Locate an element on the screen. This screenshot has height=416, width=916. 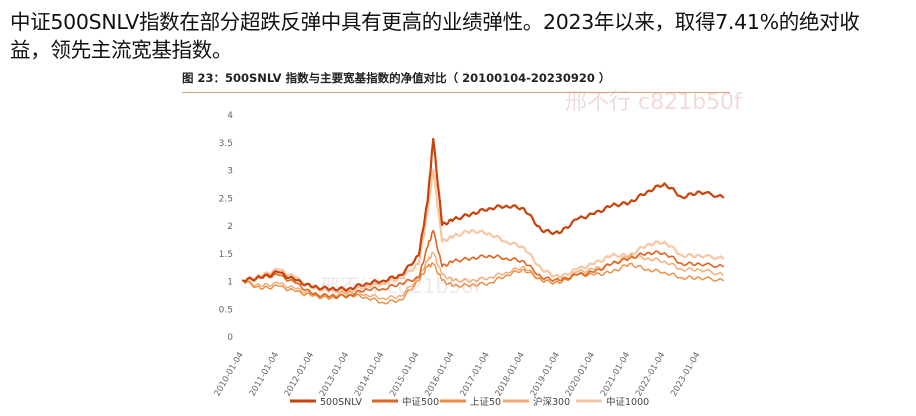
legend-label-500SNLV: 500SNLV is located at coordinates (341, 402).